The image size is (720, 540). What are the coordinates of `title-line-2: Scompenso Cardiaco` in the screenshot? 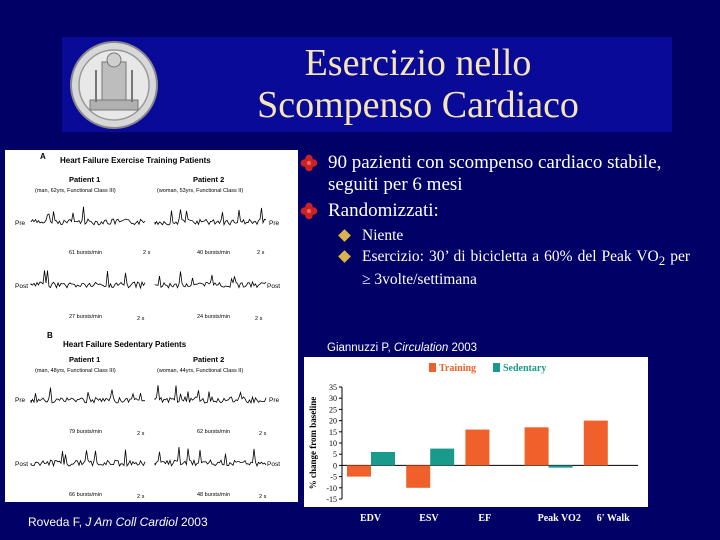 It's located at (418, 105).